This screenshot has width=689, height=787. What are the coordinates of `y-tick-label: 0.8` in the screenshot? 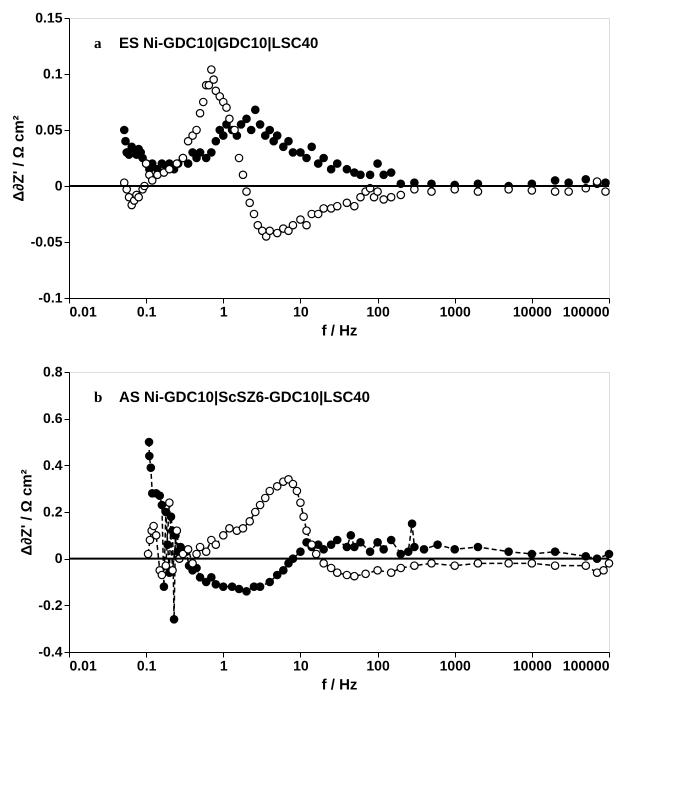 It's located at (53, 372).